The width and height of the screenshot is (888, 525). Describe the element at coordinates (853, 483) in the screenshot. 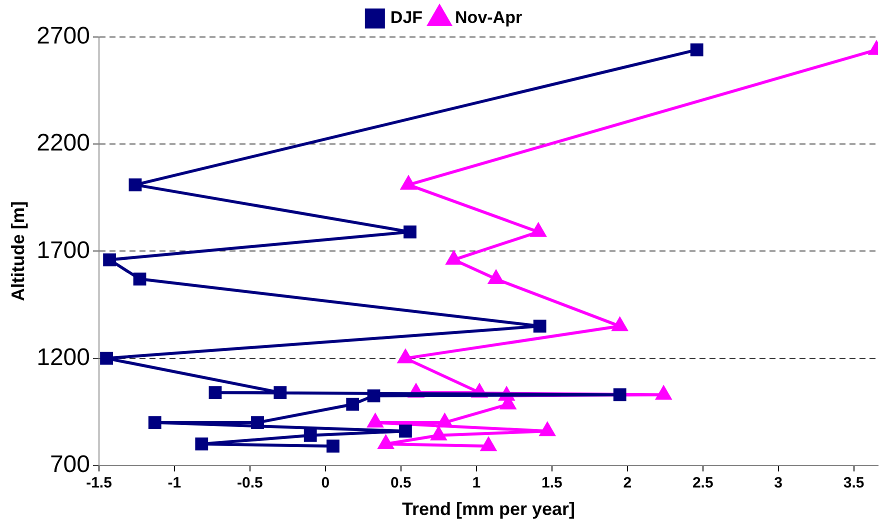

I see `x-tick-label: 3.5` at that location.